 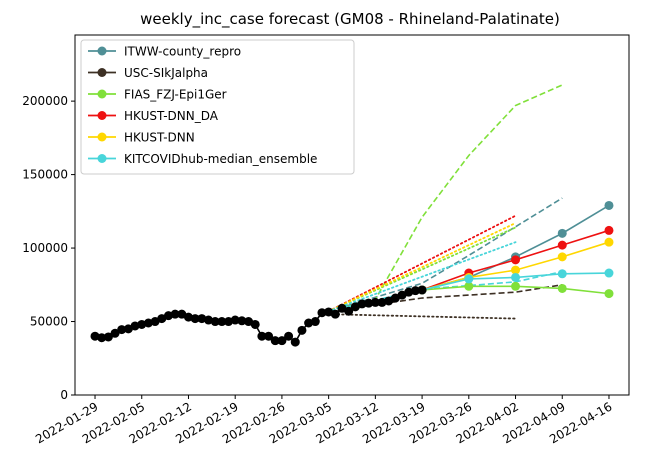 I want to click on legend-box, so click(x=217, y=107).